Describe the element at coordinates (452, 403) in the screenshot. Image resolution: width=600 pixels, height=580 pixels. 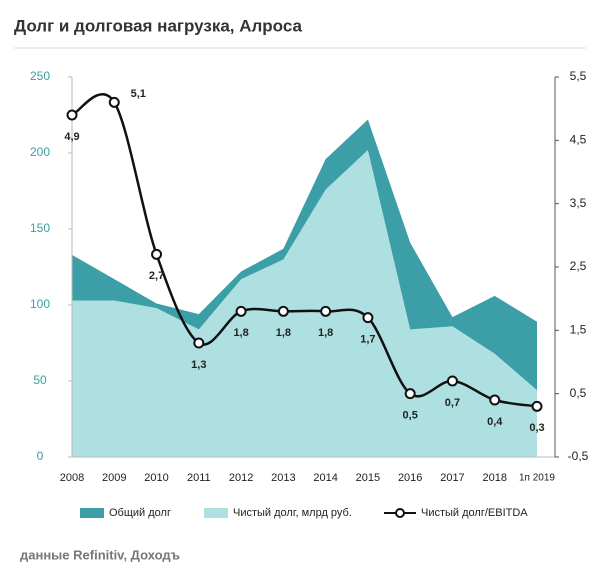
I see `data-label: 0,7` at that location.